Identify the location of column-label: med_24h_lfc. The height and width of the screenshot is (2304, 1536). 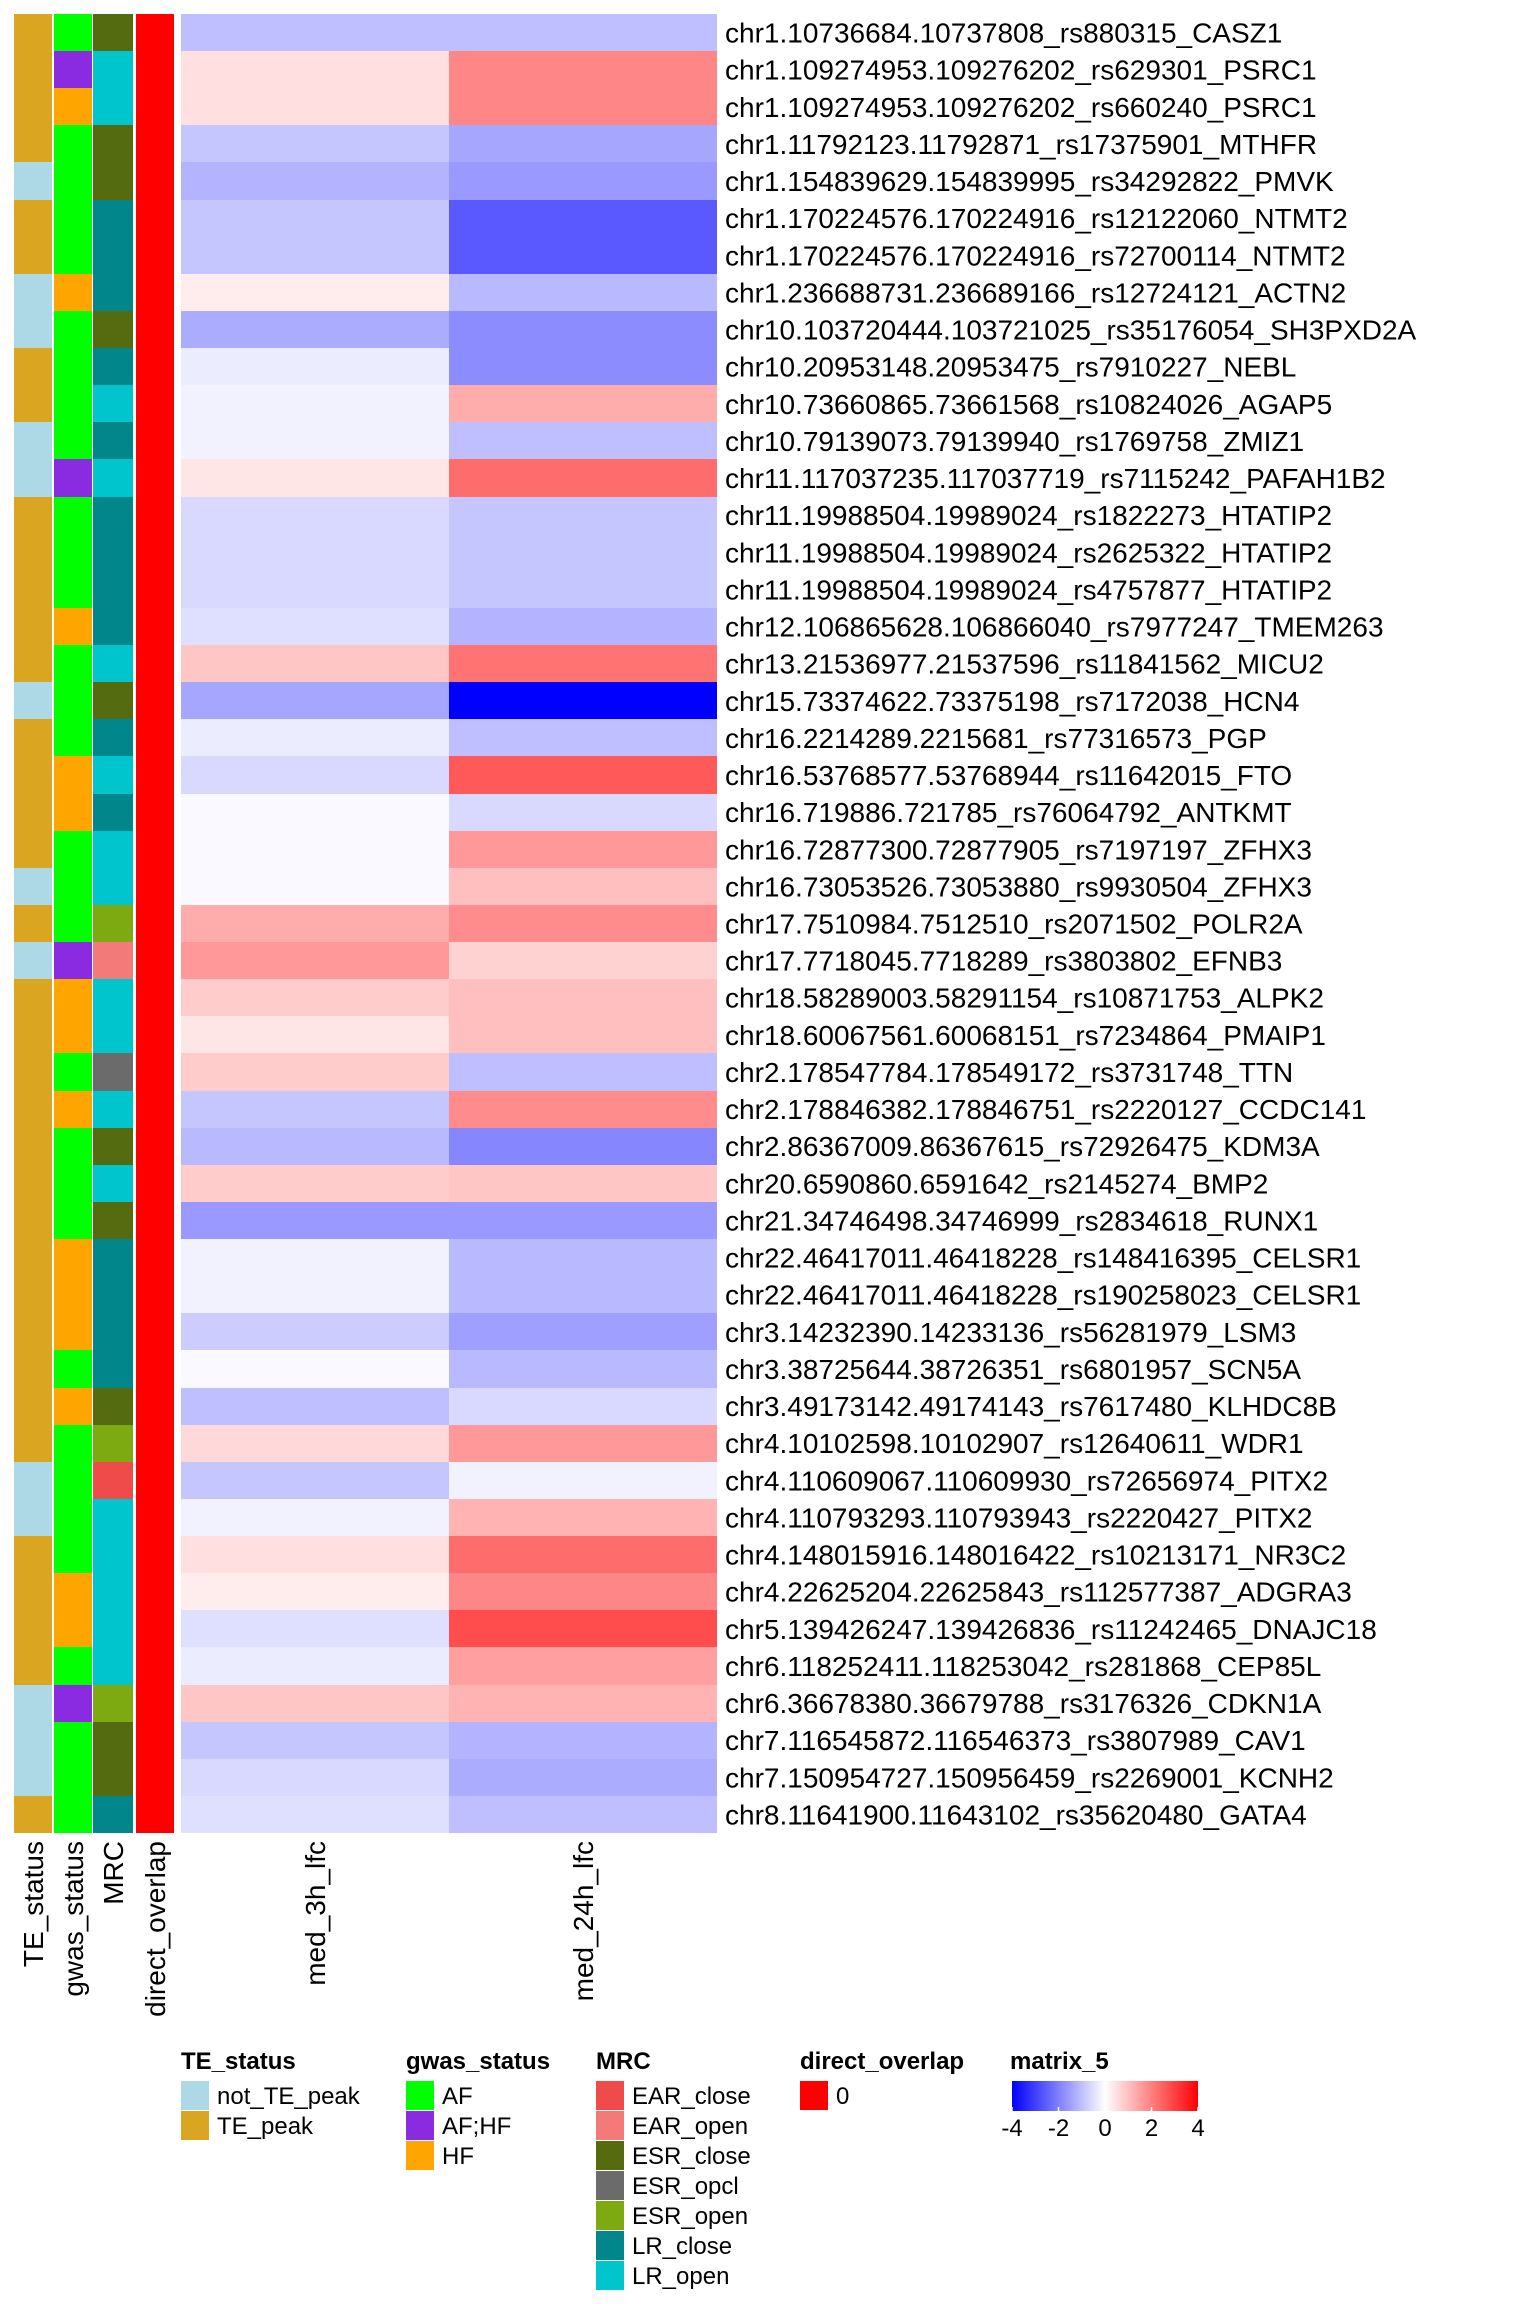
(583, 1921).